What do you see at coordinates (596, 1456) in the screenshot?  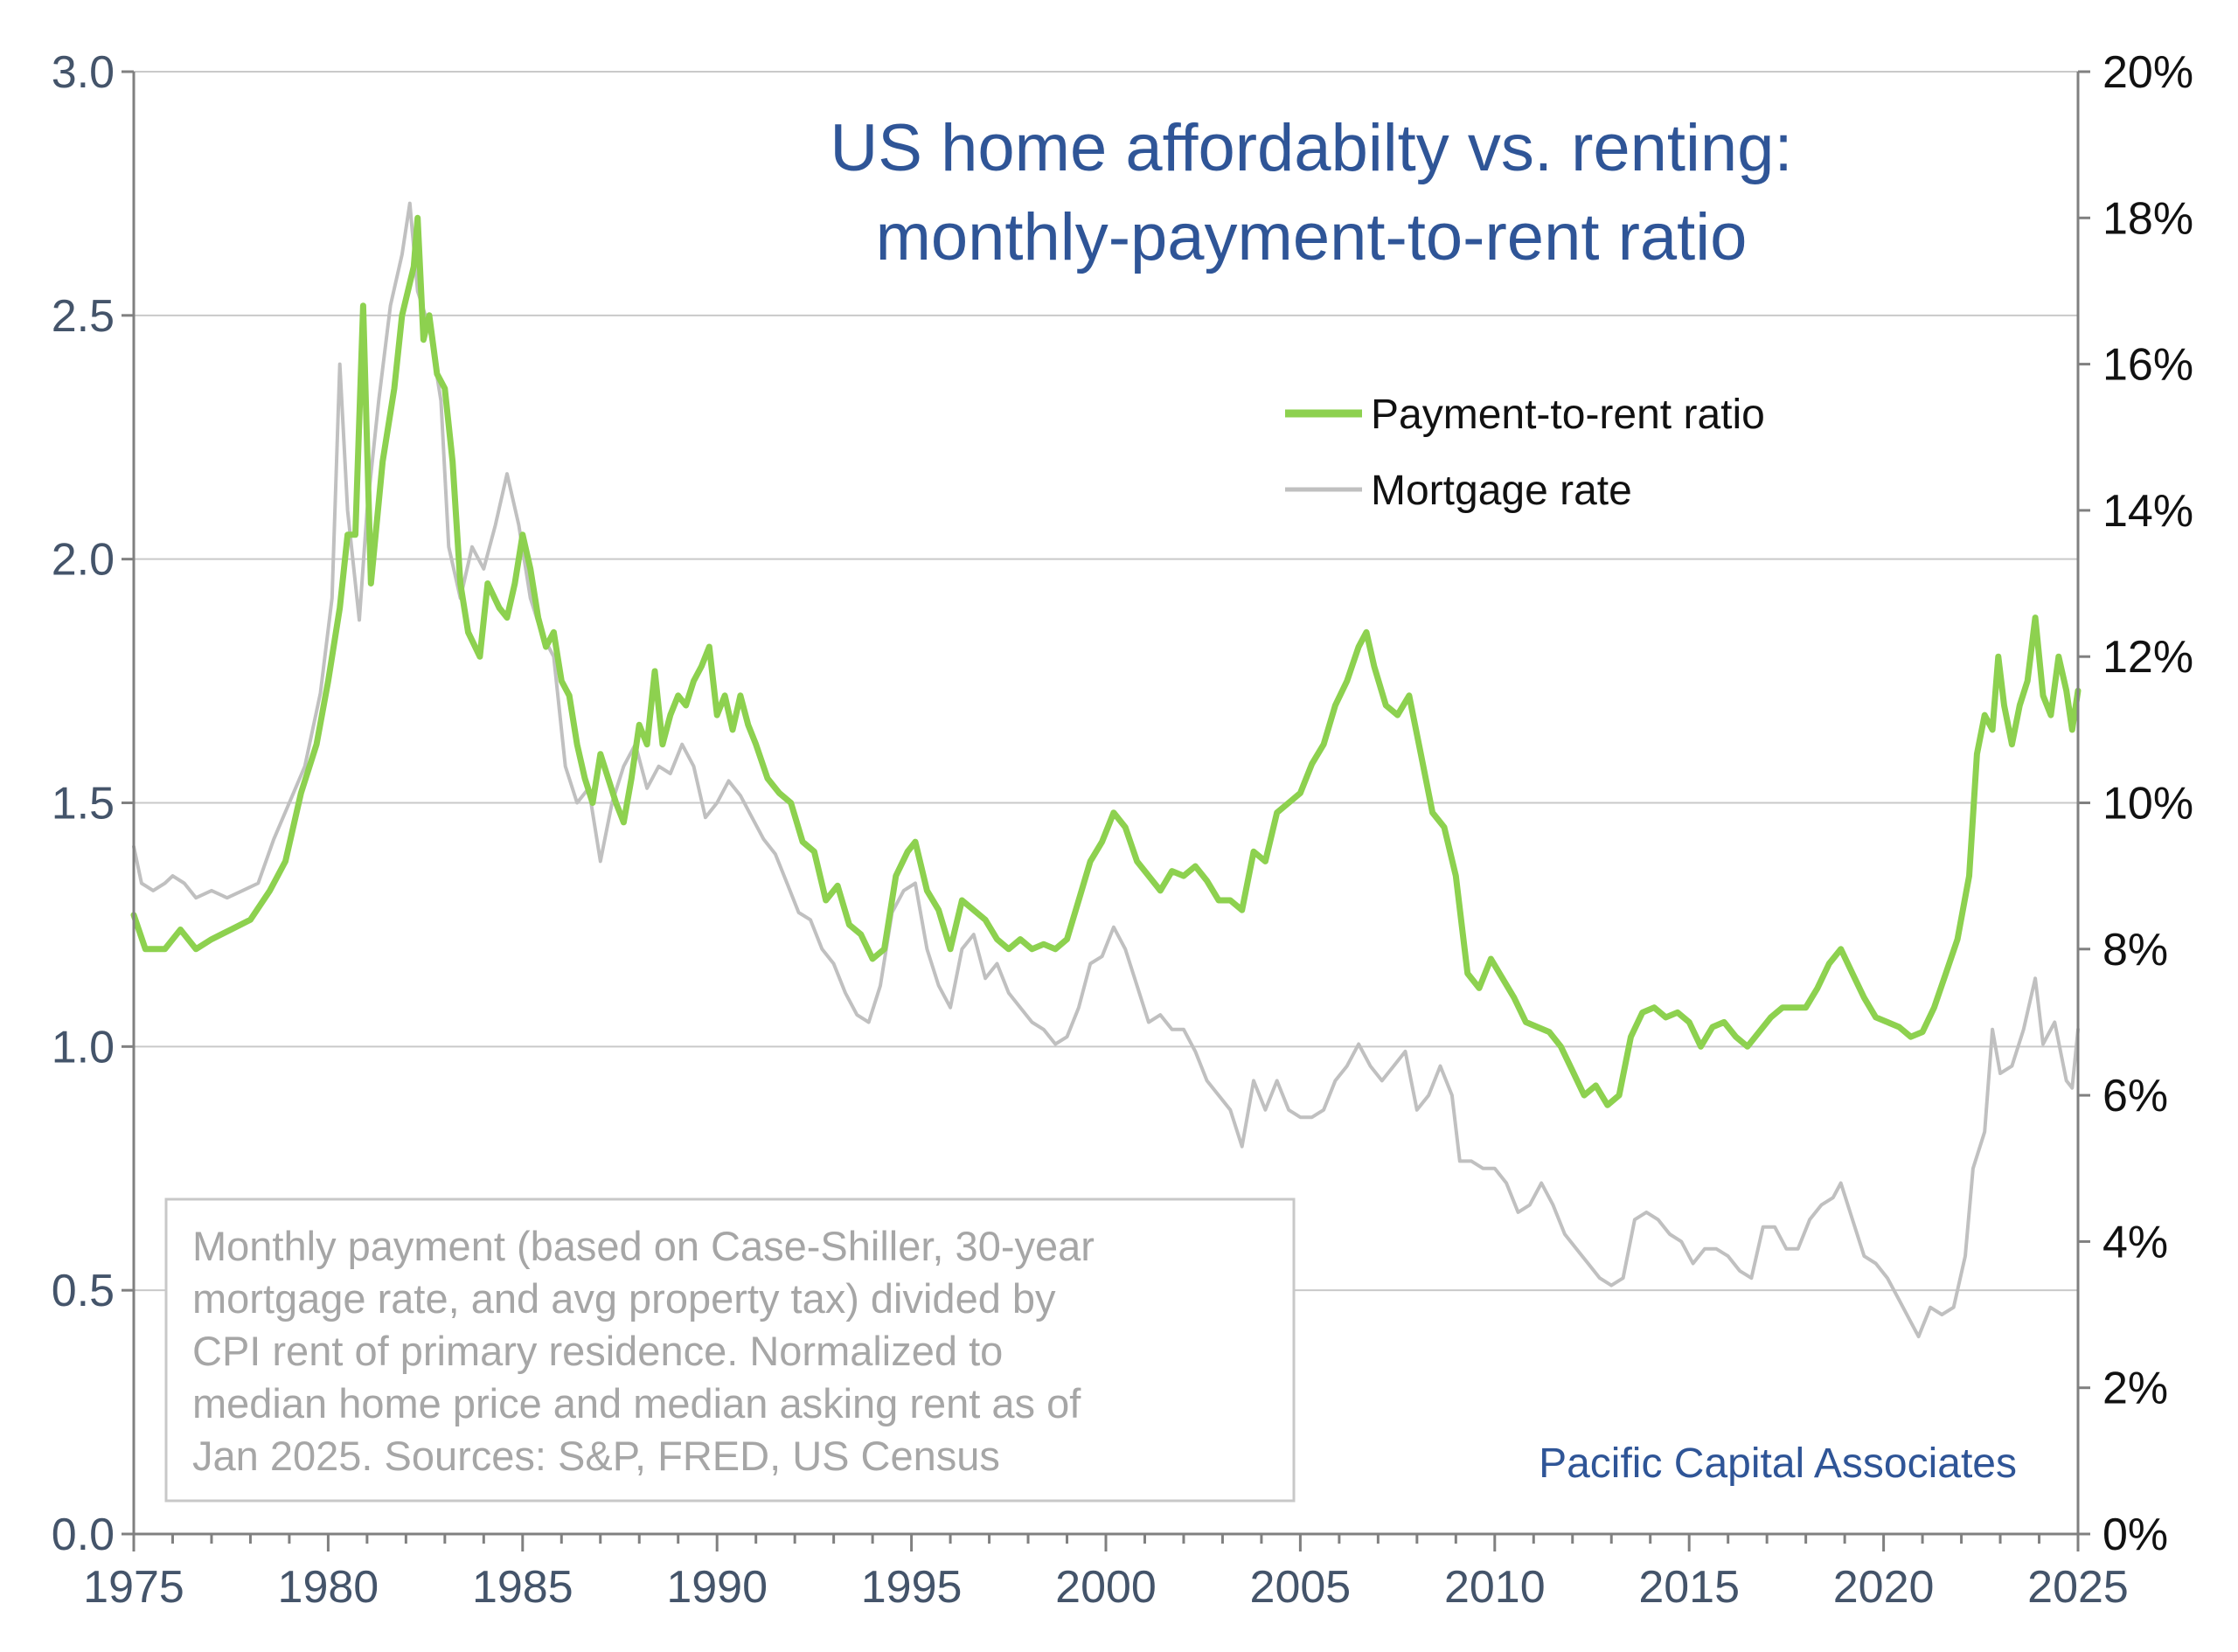 I see `note-line: Jan 2025. Sources: S&P, FRED, US Census` at bounding box center [596, 1456].